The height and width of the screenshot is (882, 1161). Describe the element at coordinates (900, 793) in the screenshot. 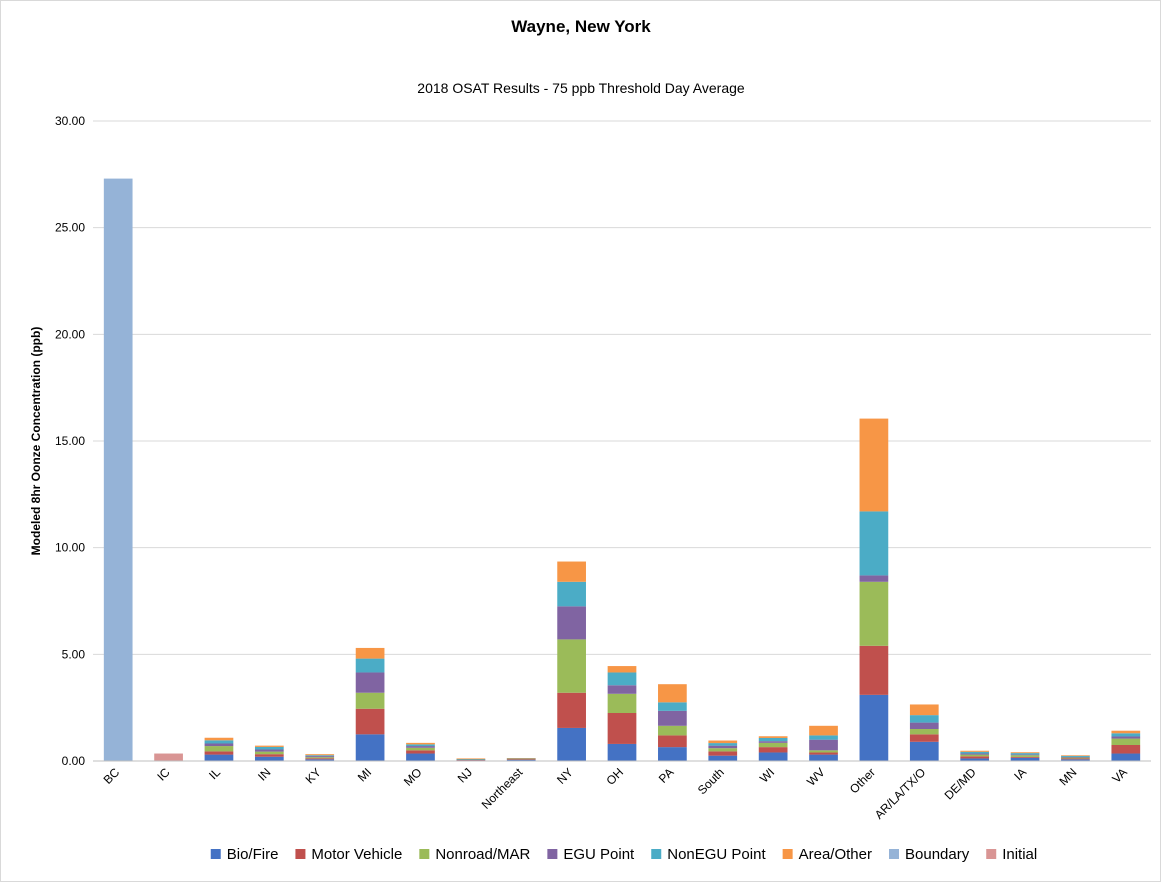

I see `x-tick-label: AR/LA/TX/O` at that location.